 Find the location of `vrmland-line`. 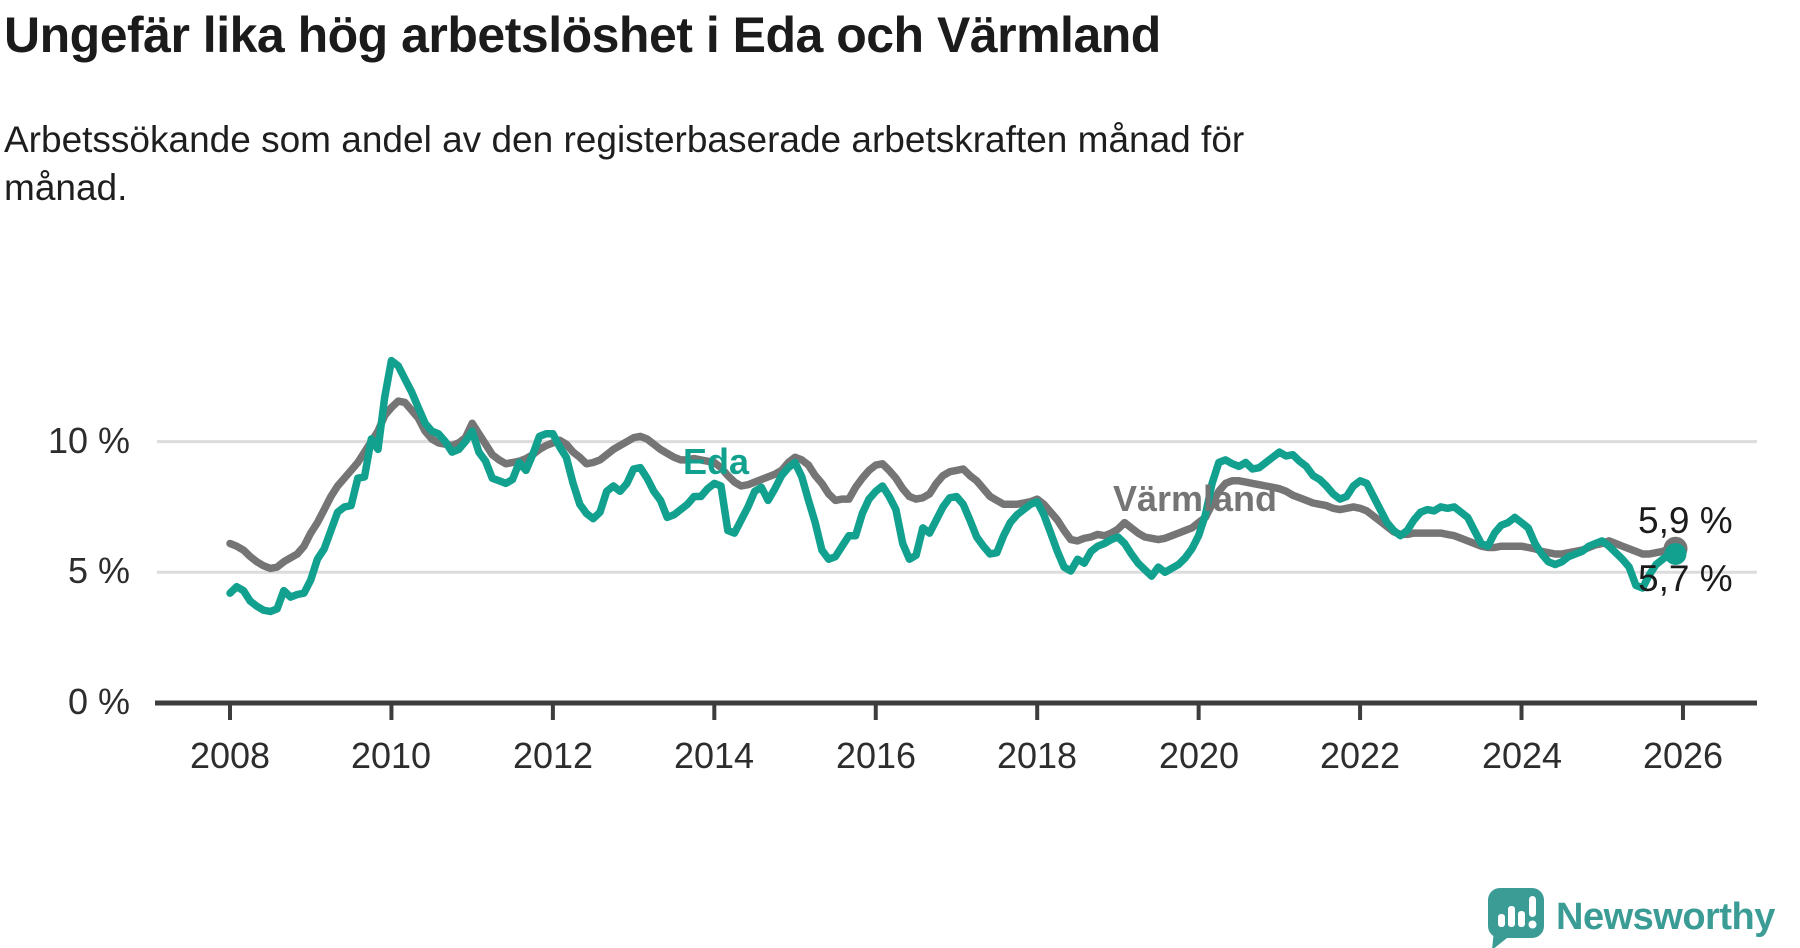

vrmland-line is located at coordinates (950, 485).